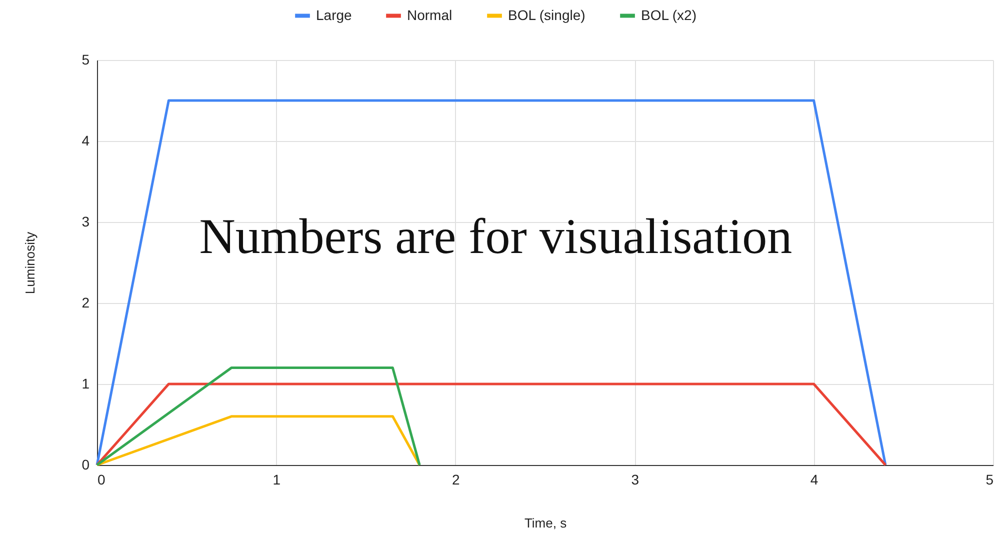  Describe the element at coordinates (668, 14) in the screenshot. I see `legend-label: BOL (x2)` at that location.